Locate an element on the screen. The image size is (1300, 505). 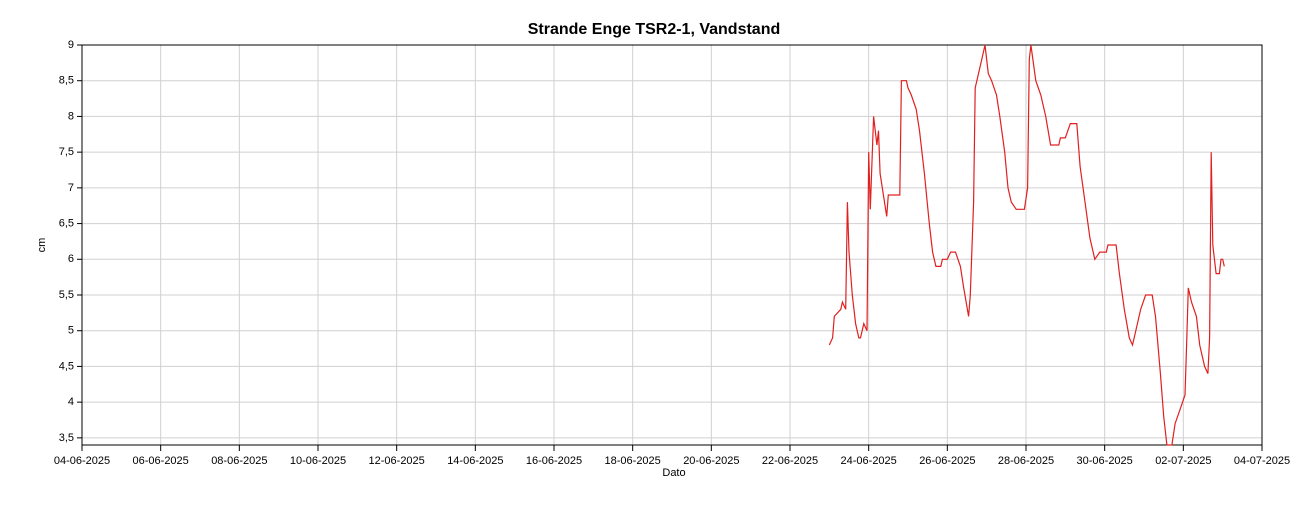
y-tick-label: 5,5 is located at coordinates (66, 295).